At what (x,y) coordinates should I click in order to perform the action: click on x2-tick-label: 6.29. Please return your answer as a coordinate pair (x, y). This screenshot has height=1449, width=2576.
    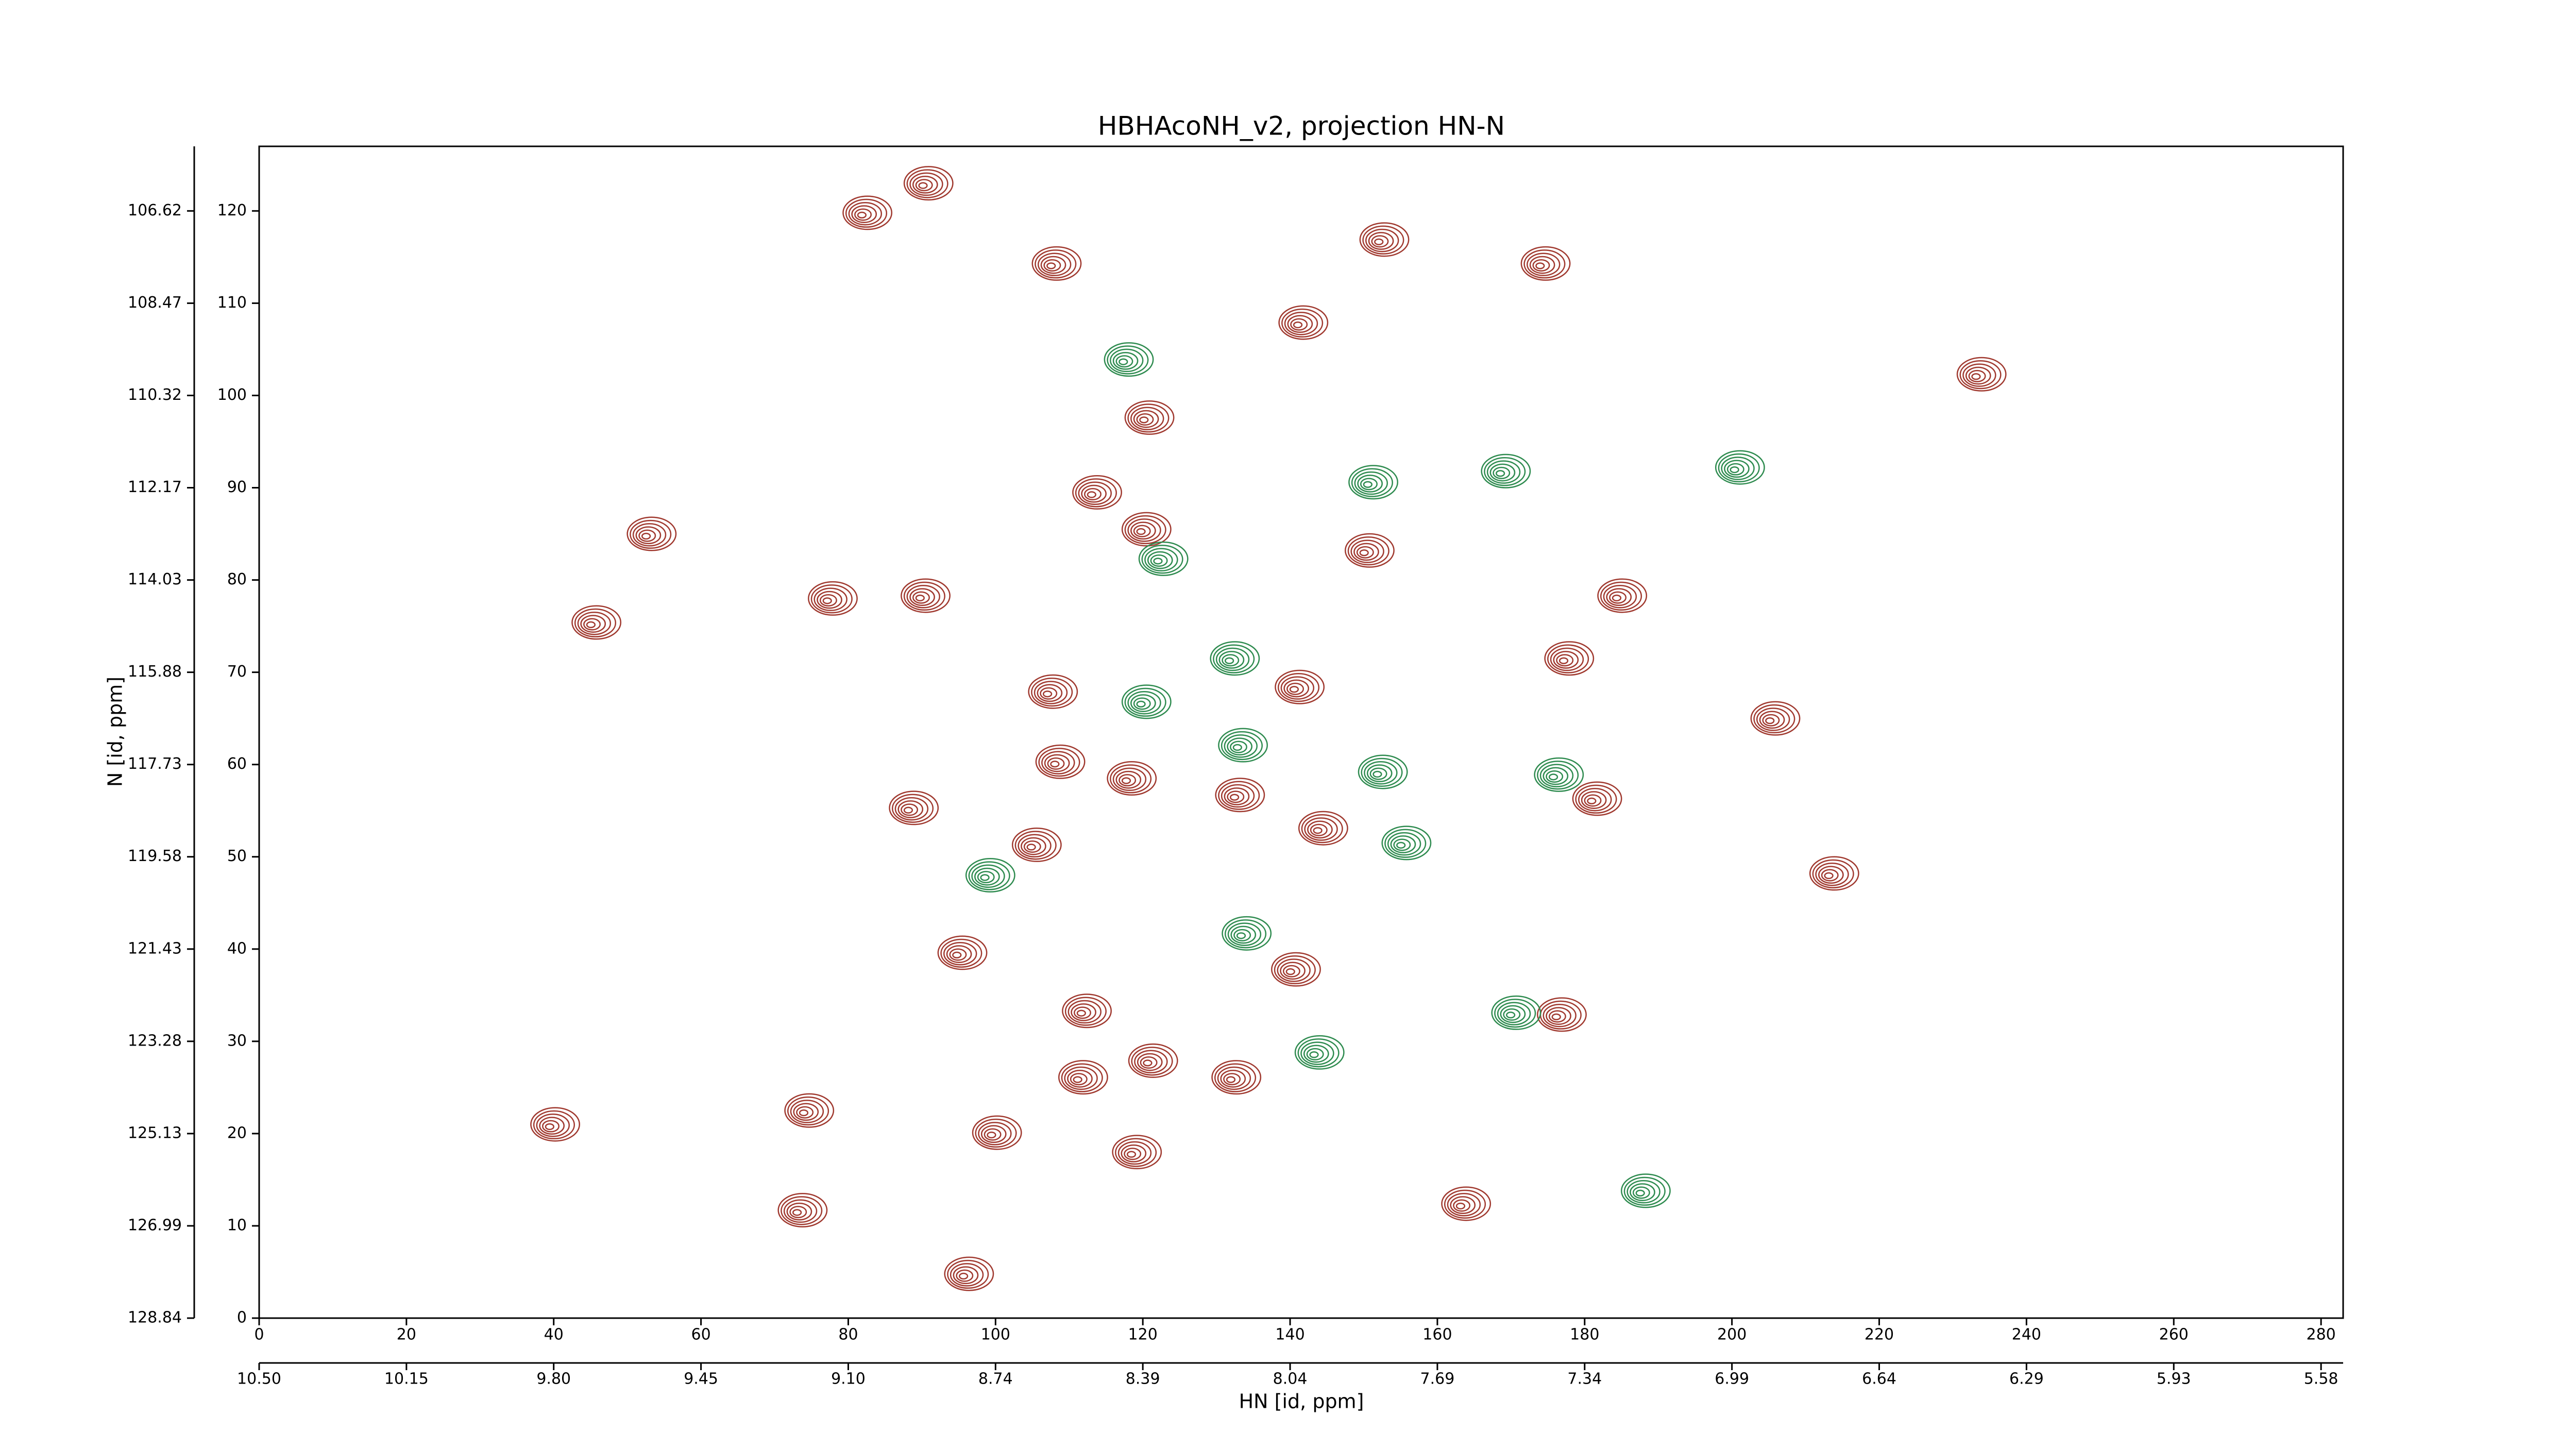
    Looking at the image, I should click on (2026, 1379).